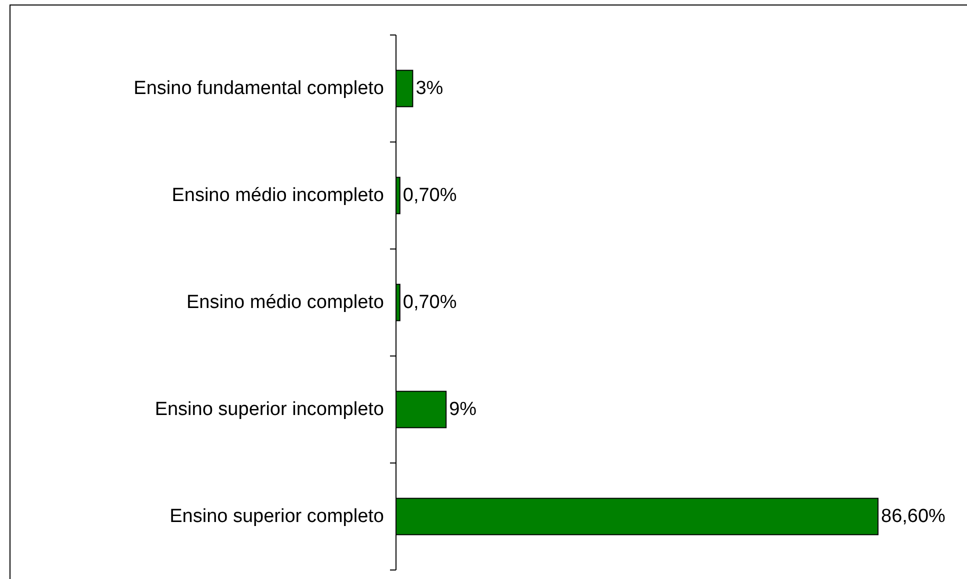 The image size is (967, 579). I want to click on y-tick-label: Ensino superior completo, so click(277, 516).